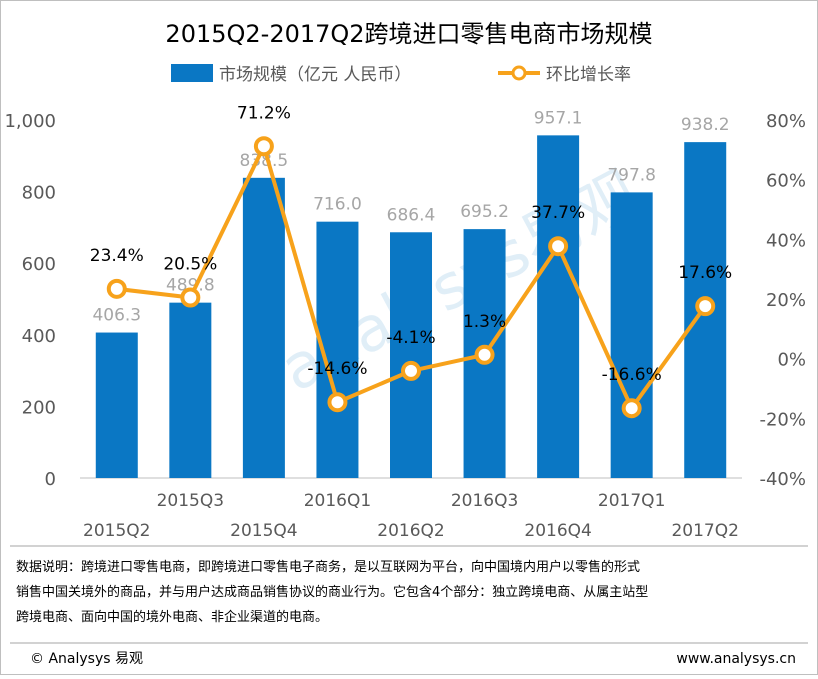 This screenshot has height=679, width=818. What do you see at coordinates (172, 617) in the screenshot?
I see `note-line-3: 跨境电商、面向中国的境外电商、非企业渠道的电商。` at bounding box center [172, 617].